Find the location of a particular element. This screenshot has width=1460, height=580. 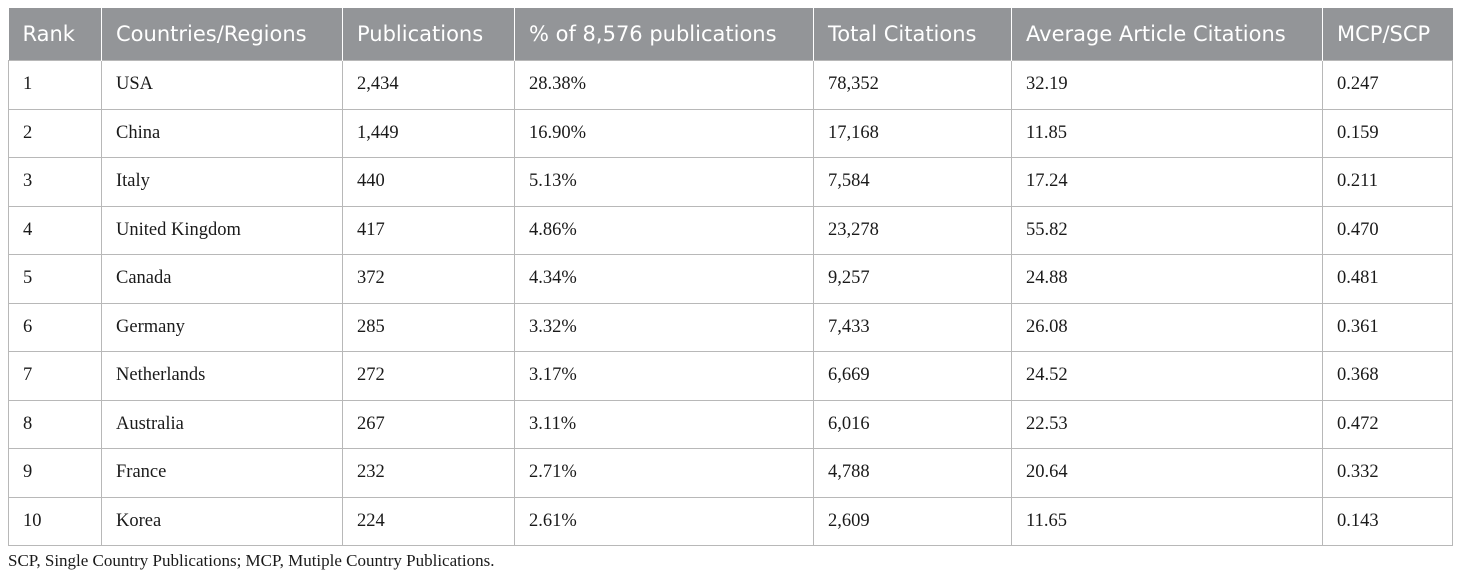

rank-cell: 10 is located at coordinates (55, 521).